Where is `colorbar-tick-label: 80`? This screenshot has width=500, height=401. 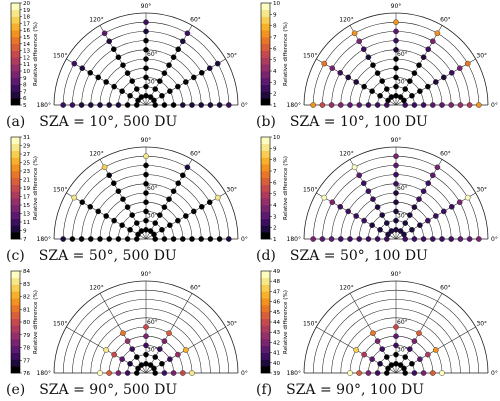 colorbar-tick-label: 80 is located at coordinates (27, 323).